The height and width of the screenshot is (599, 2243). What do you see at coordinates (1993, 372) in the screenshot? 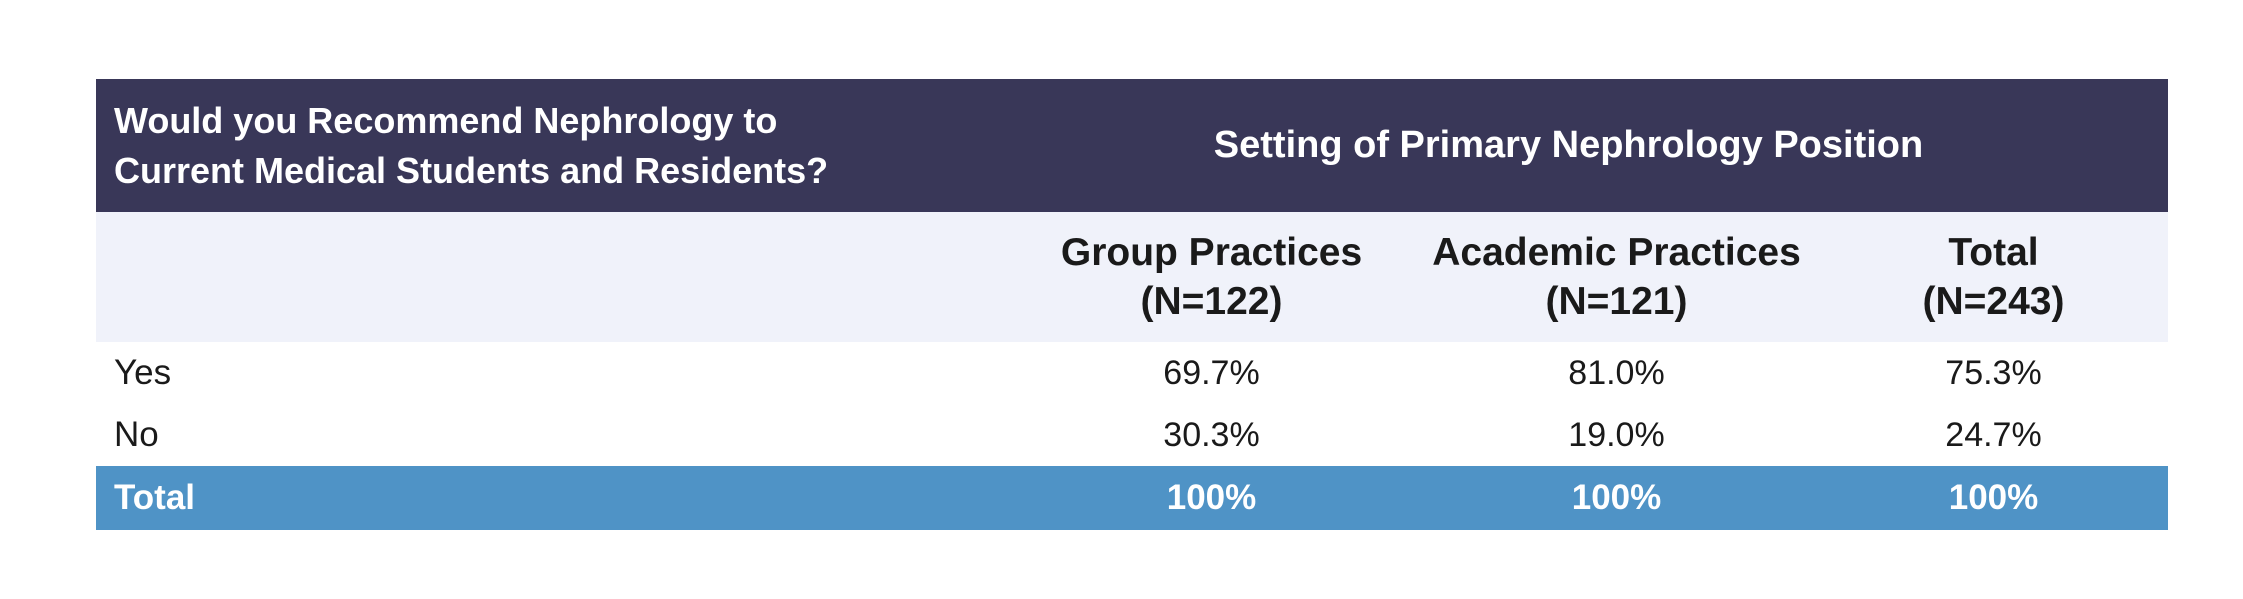
I see `cell-value: 75.3%` at bounding box center [1993, 372].